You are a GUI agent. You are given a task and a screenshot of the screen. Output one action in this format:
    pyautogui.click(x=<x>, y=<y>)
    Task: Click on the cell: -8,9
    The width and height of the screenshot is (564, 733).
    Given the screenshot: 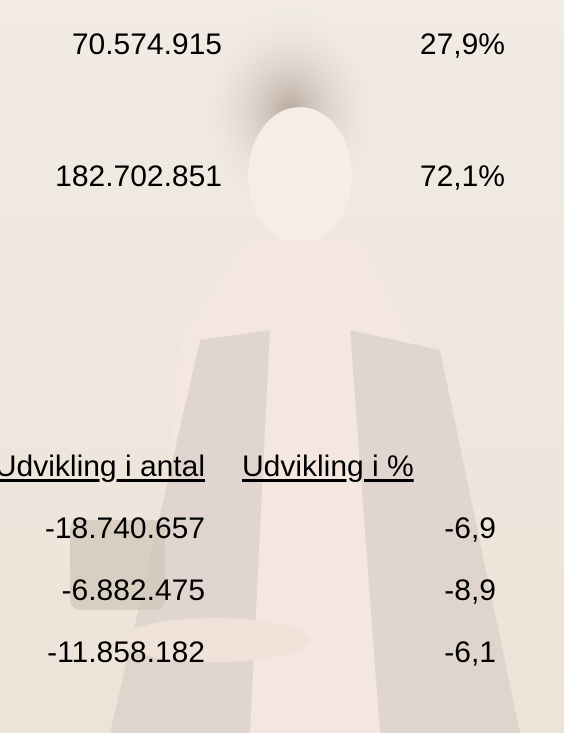 What is the action you would take?
    pyautogui.click(x=470, y=590)
    